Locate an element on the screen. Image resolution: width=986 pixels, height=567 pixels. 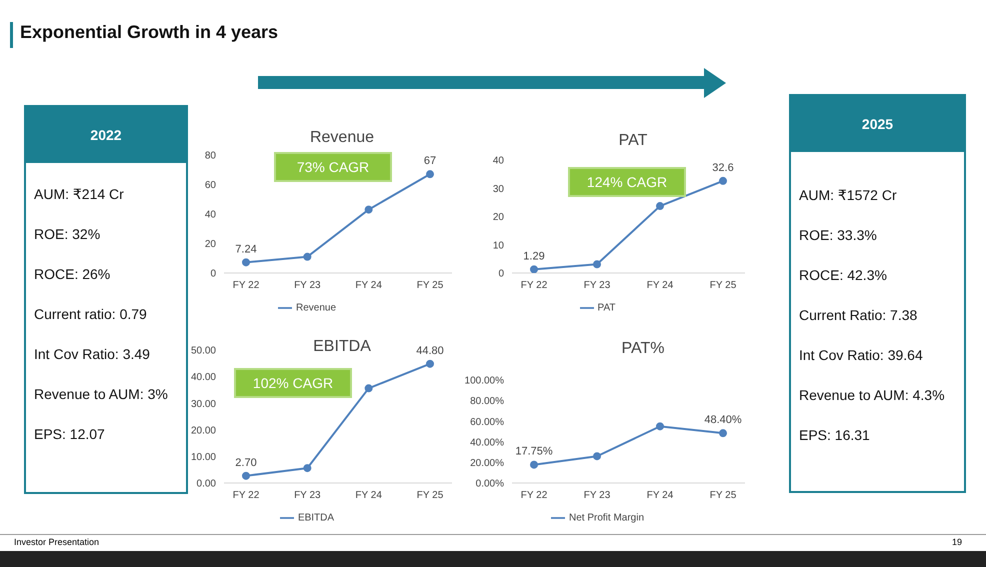
text: 2022 is located at coordinates (106, 135).